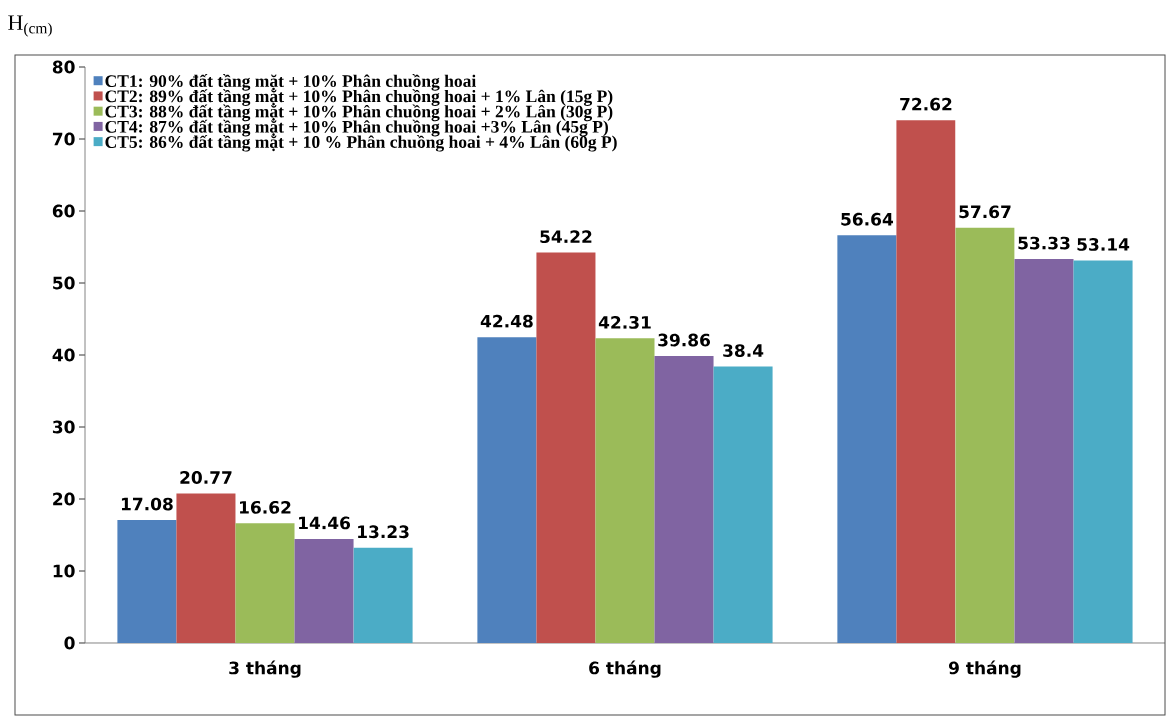 This screenshot has width=1176, height=716. What do you see at coordinates (383, 532) in the screenshot?
I see `data-label: 13.23` at bounding box center [383, 532].